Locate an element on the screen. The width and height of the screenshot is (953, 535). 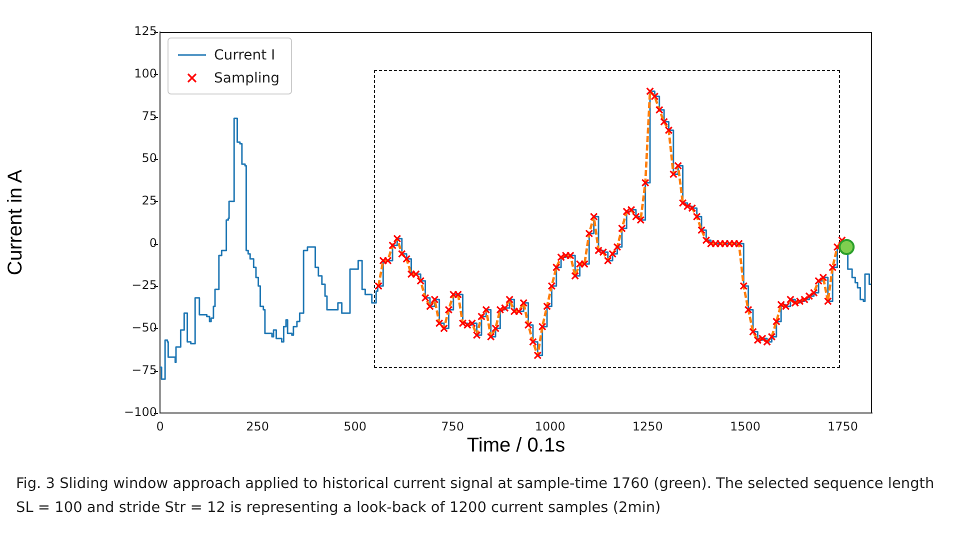
x-tick-label: 250 is located at coordinates (257, 426).